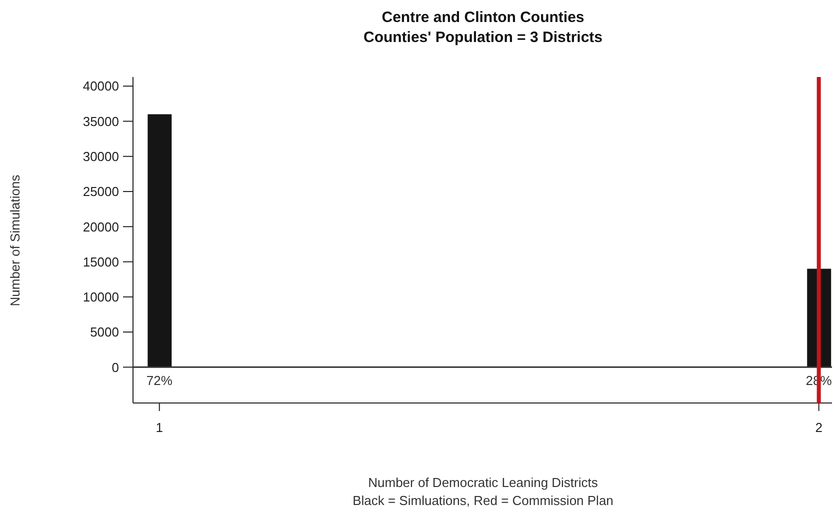 Image resolution: width=838 pixels, height=518 pixels. What do you see at coordinates (104, 332) in the screenshot?
I see `y-tick-label: 5000` at bounding box center [104, 332].